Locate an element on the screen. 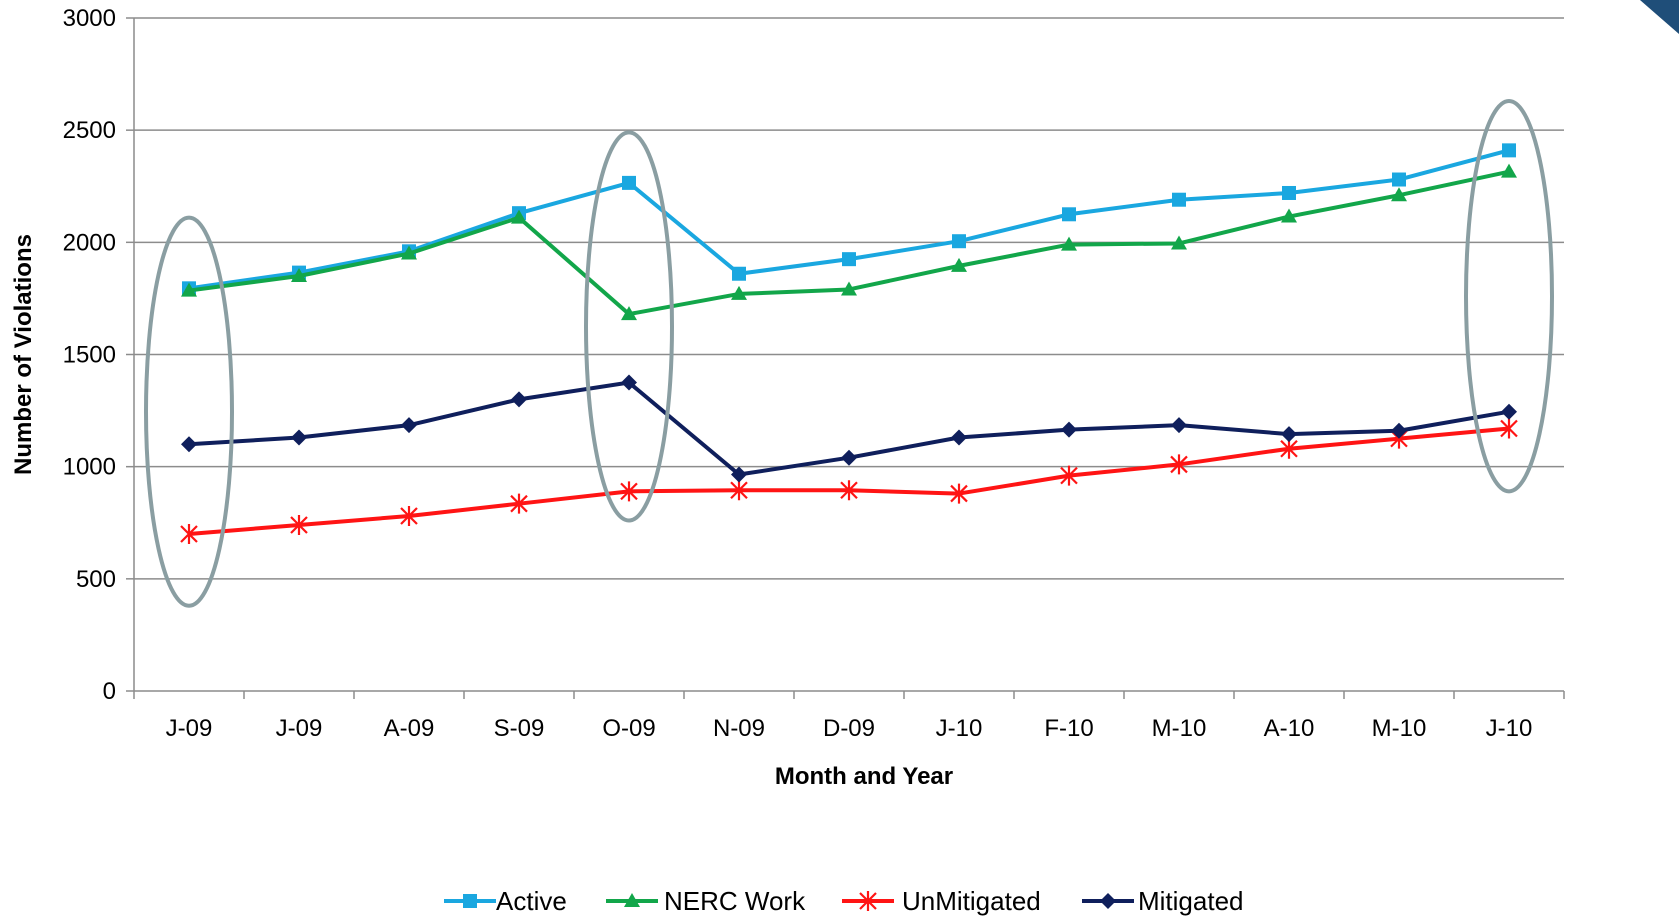 Image resolution: width=1679 pixels, height=918 pixels. x-tick-label: D-09 is located at coordinates (849, 728).